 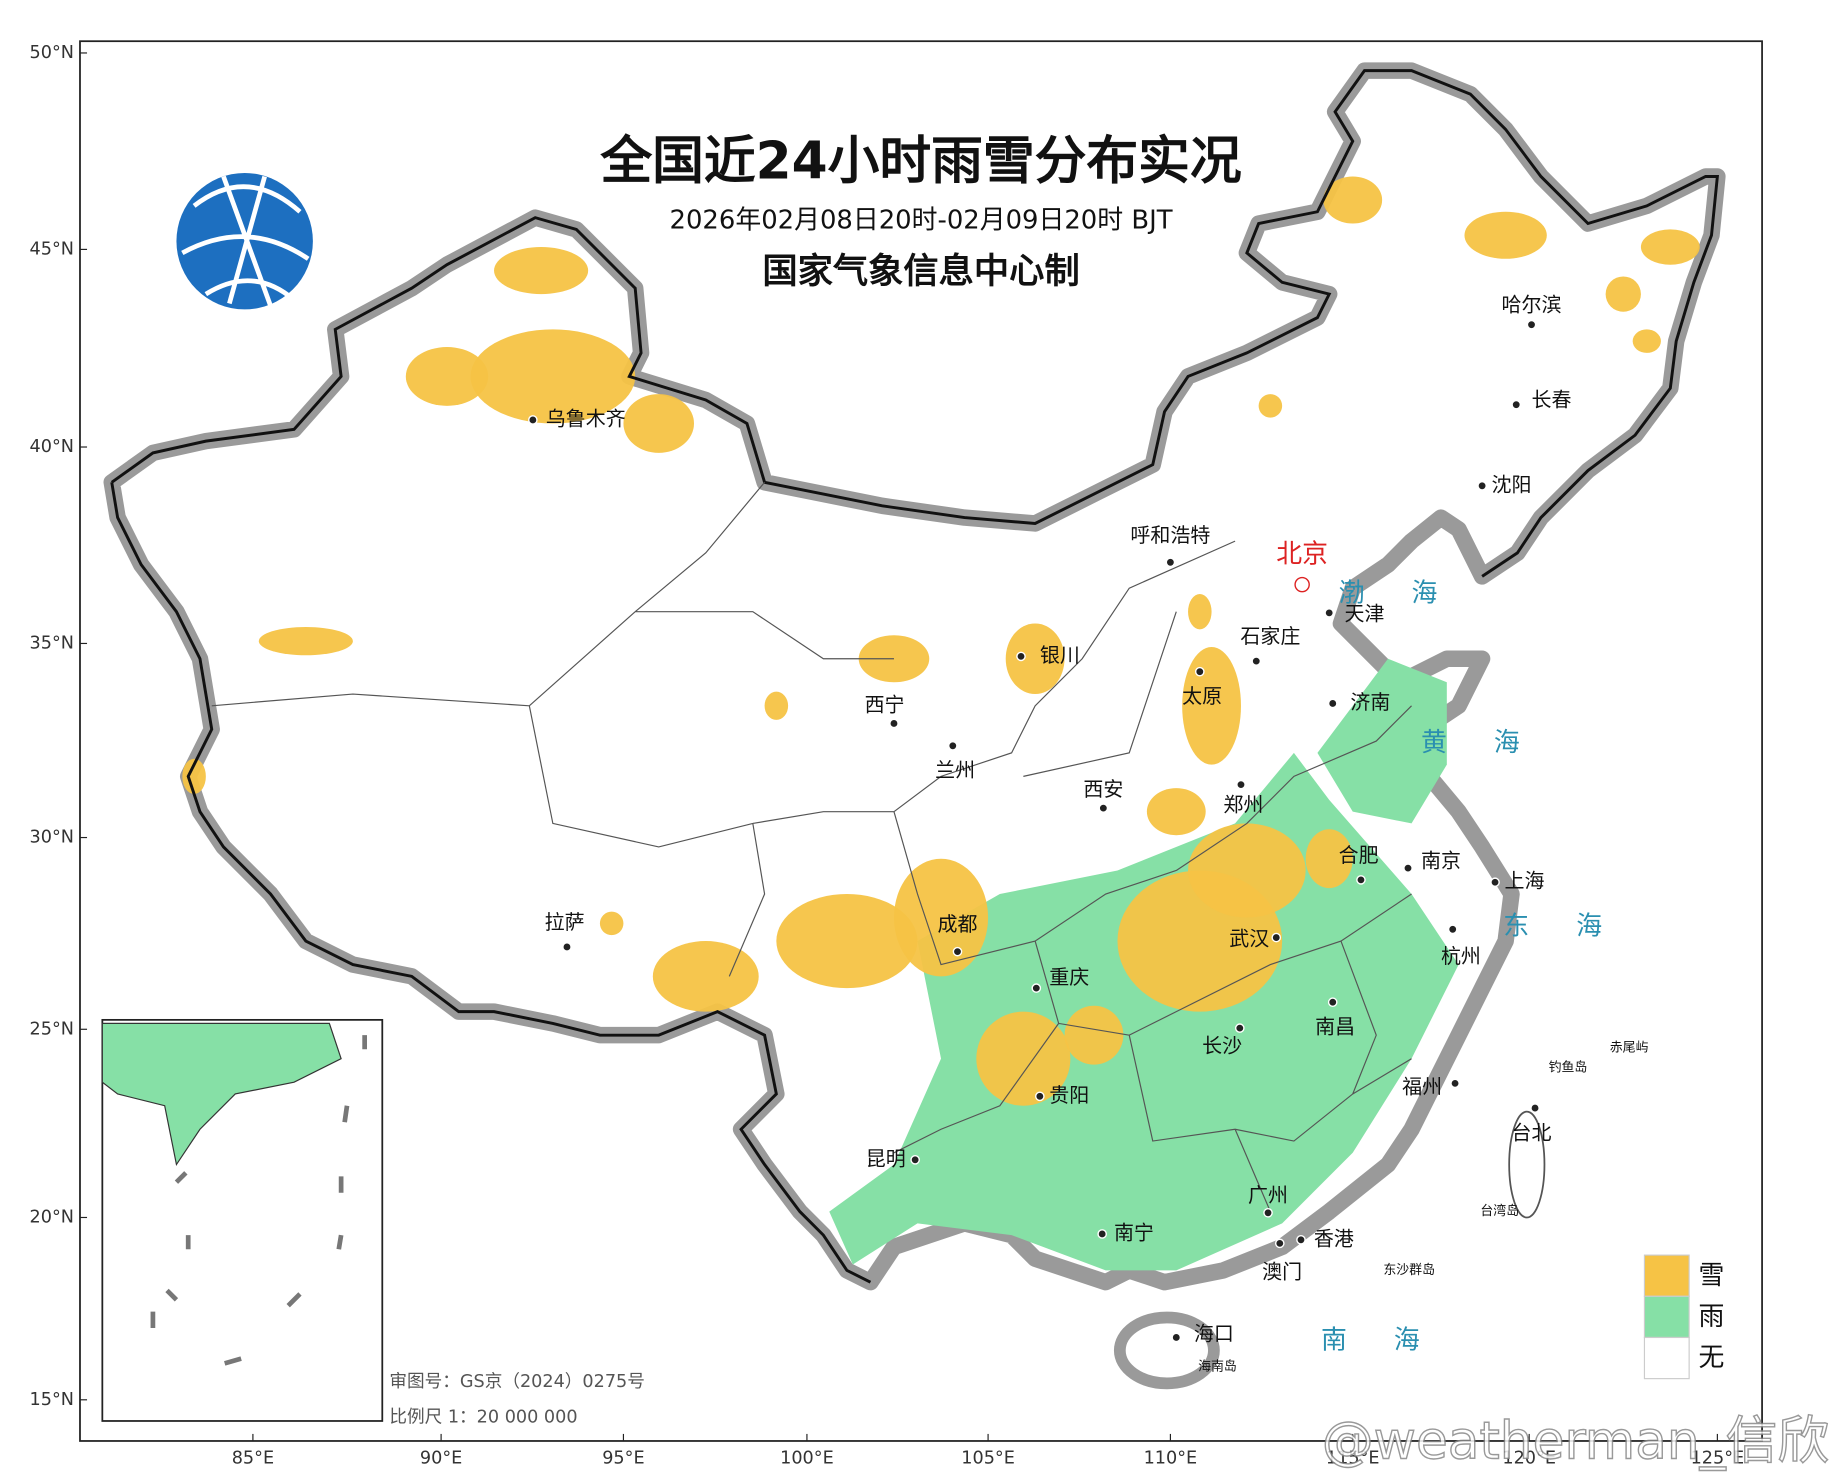 I want to click on city-label: 沈阳, so click(x=1512, y=484).